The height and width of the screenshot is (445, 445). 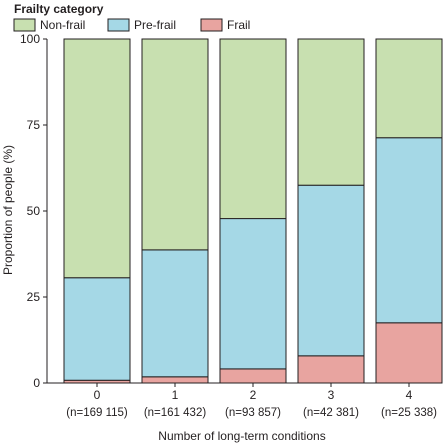 What do you see at coordinates (131, 17) in the screenshot?
I see `legend: Frailty category Non-frail Pre-frail Frail` at bounding box center [131, 17].